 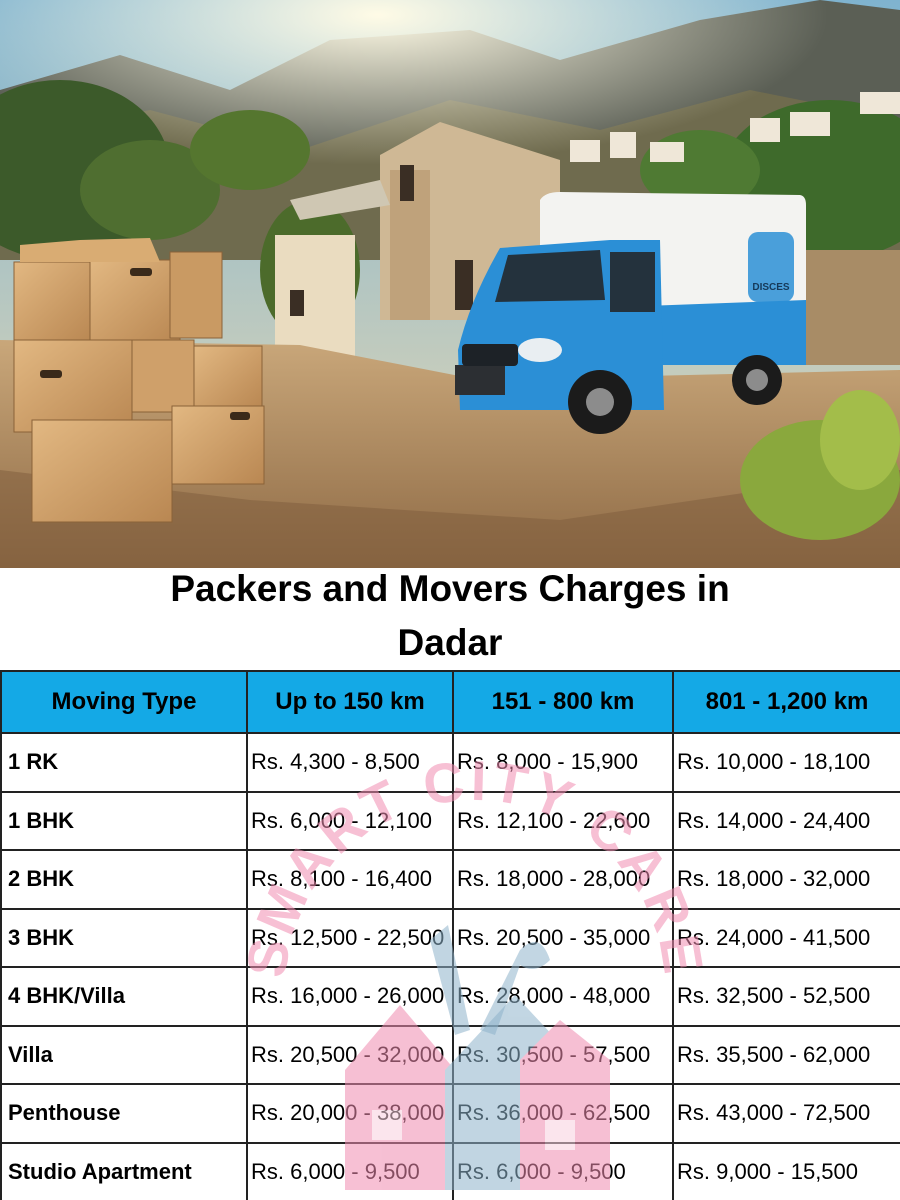 I want to click on price-cell: Rs. 20,500 - 32,000, so click(x=350, y=1054).